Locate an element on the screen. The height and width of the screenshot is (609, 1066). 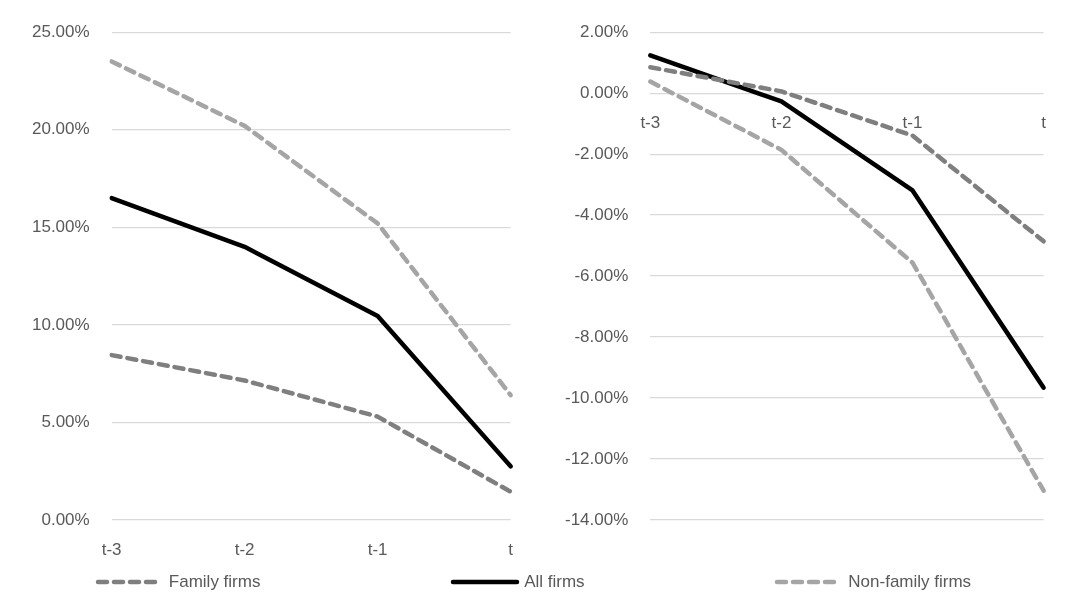
y-tick-label: -2.00% is located at coordinates (601, 153).